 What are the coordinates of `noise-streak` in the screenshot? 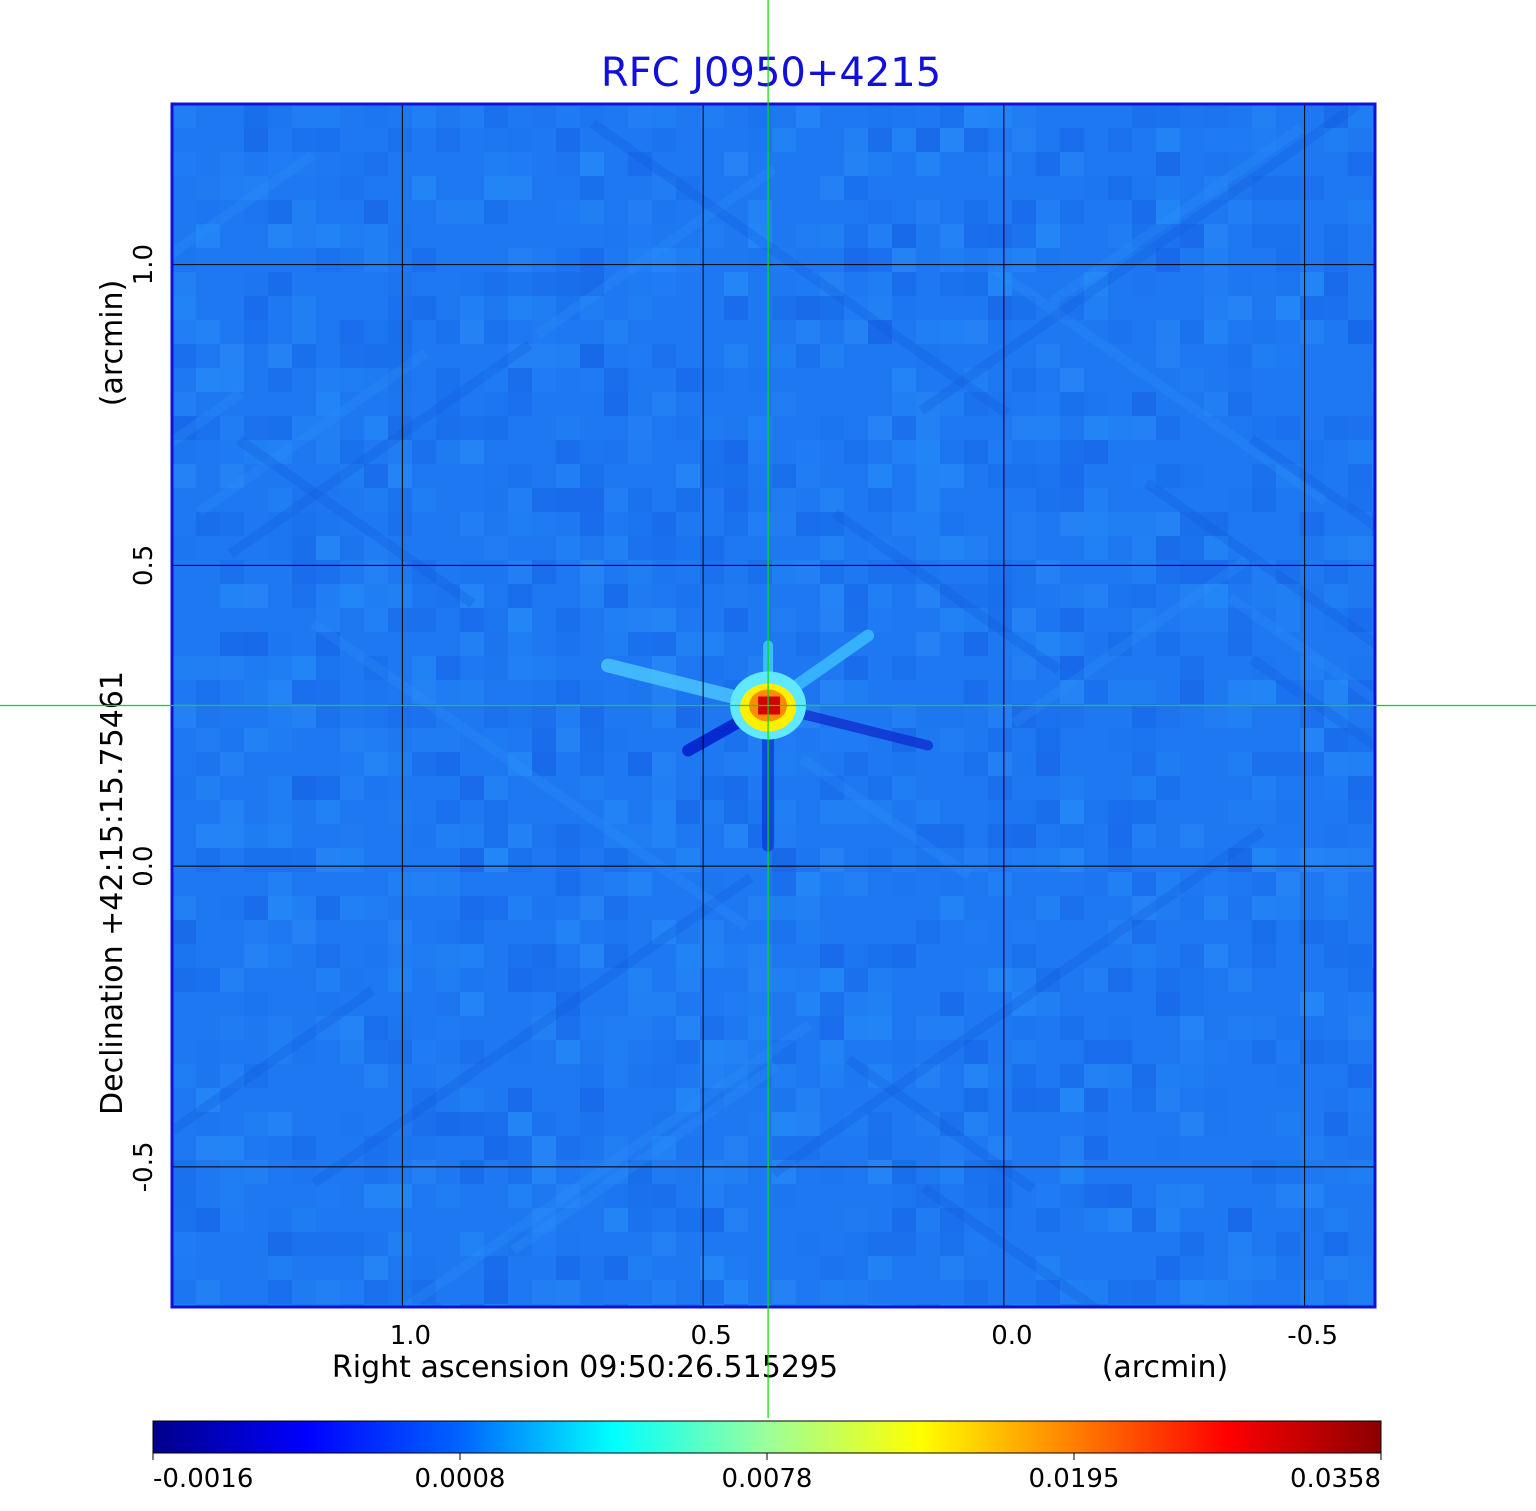 It's located at (946, 591).